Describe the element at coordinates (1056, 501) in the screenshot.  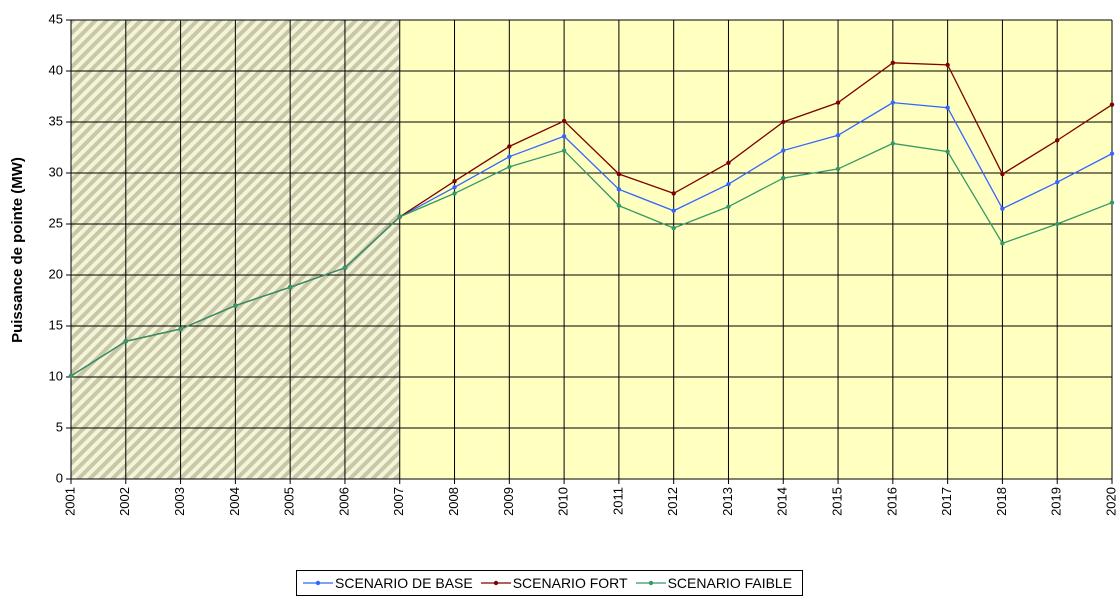
I see `x-tick-label: 2019` at that location.